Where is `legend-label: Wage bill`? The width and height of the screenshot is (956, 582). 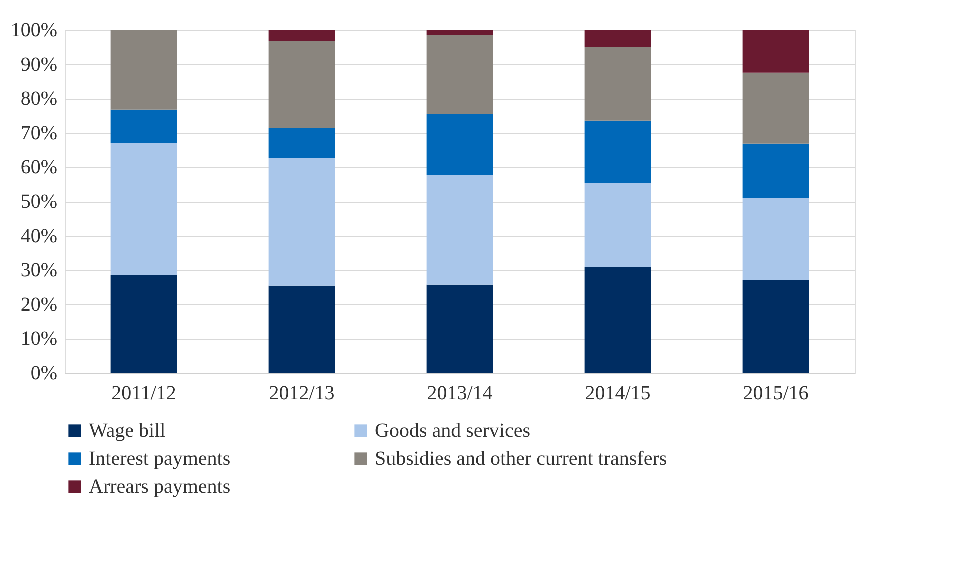
legend-label: Wage bill is located at coordinates (127, 431).